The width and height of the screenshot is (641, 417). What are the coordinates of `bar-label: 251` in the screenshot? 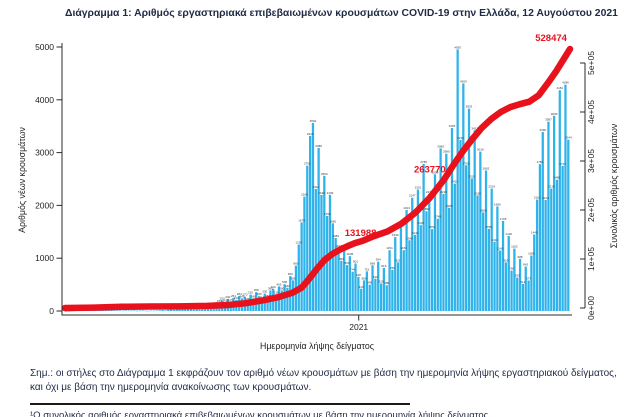 It's located at (233, 296).